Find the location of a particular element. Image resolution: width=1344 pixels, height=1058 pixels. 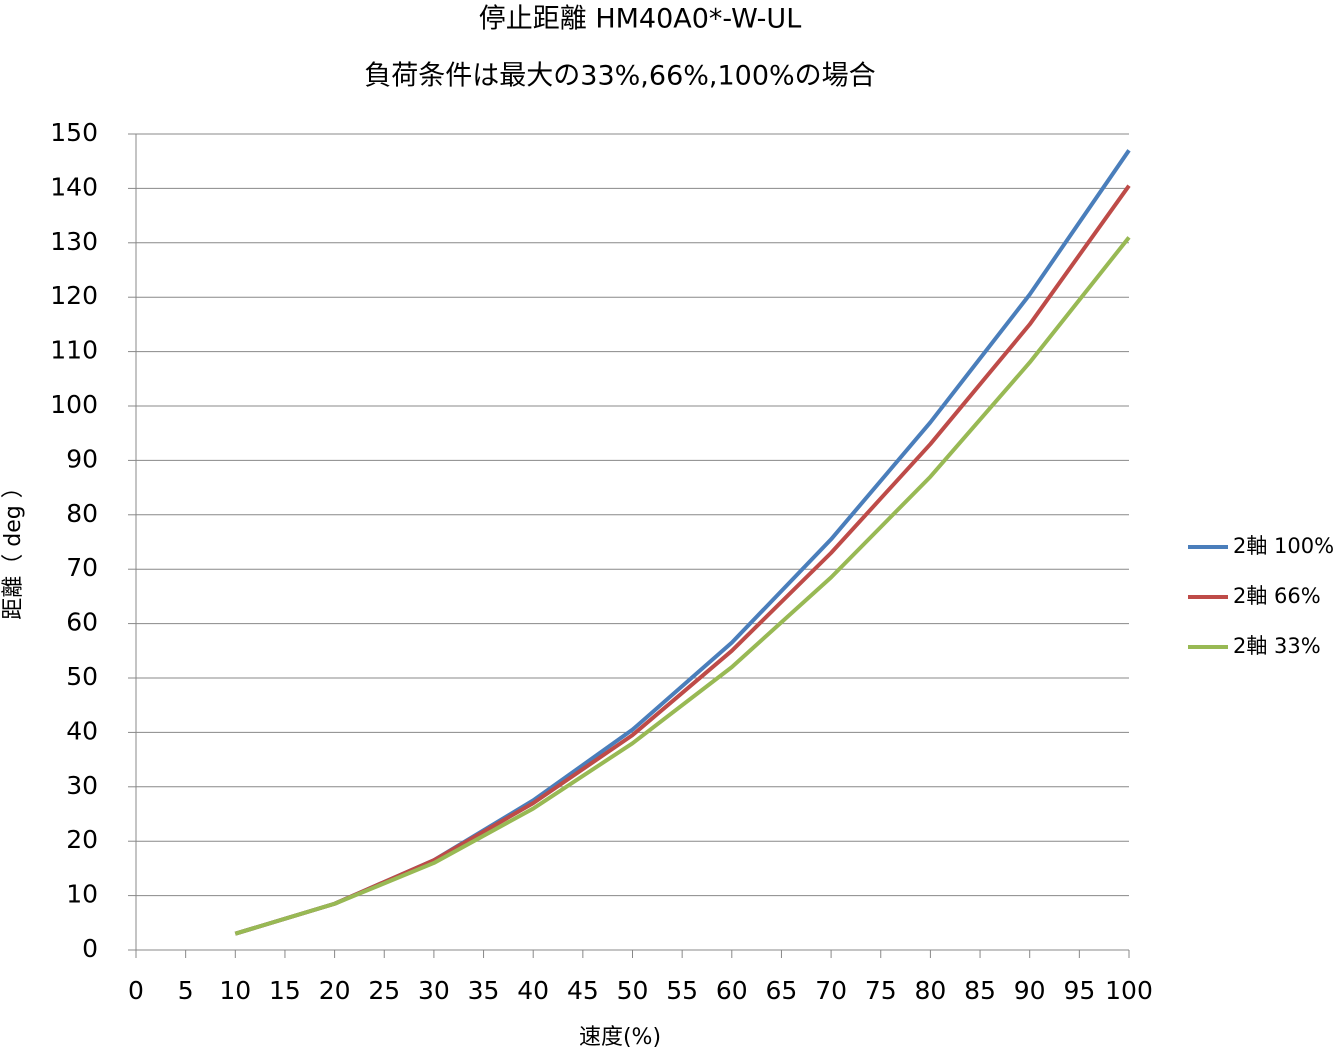

y-tick-label: 80 is located at coordinates (82, 513).